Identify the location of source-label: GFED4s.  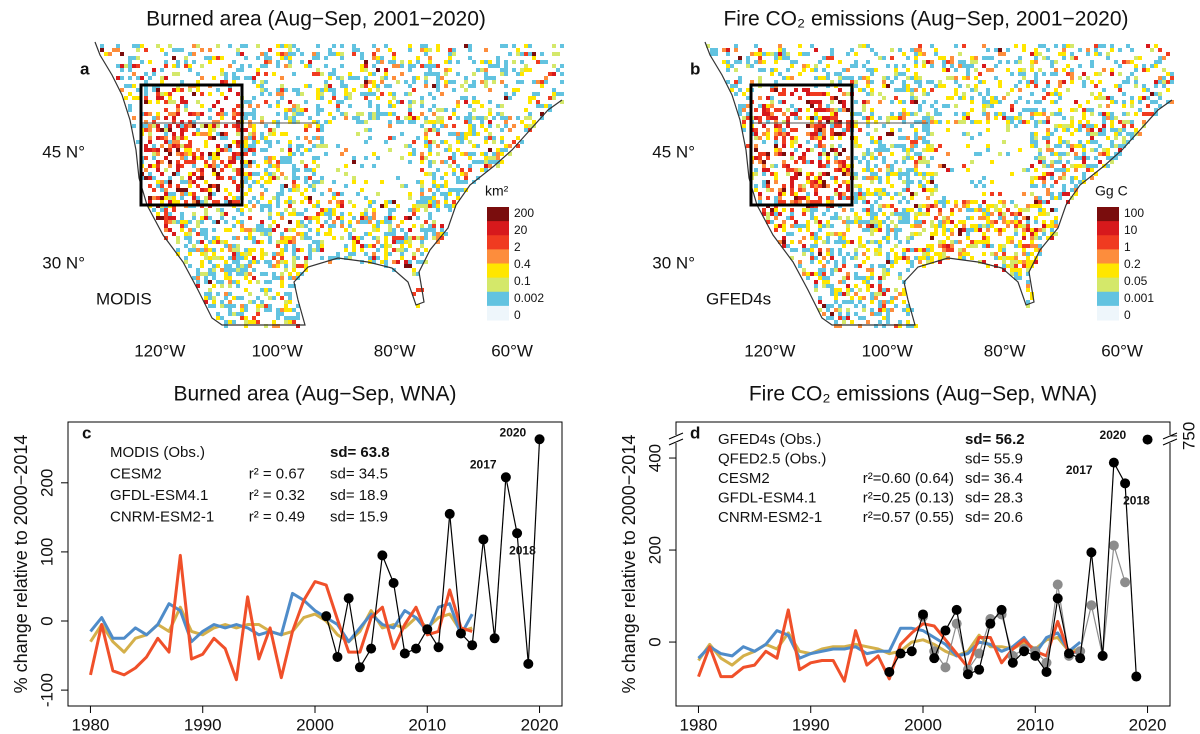
(738, 298).